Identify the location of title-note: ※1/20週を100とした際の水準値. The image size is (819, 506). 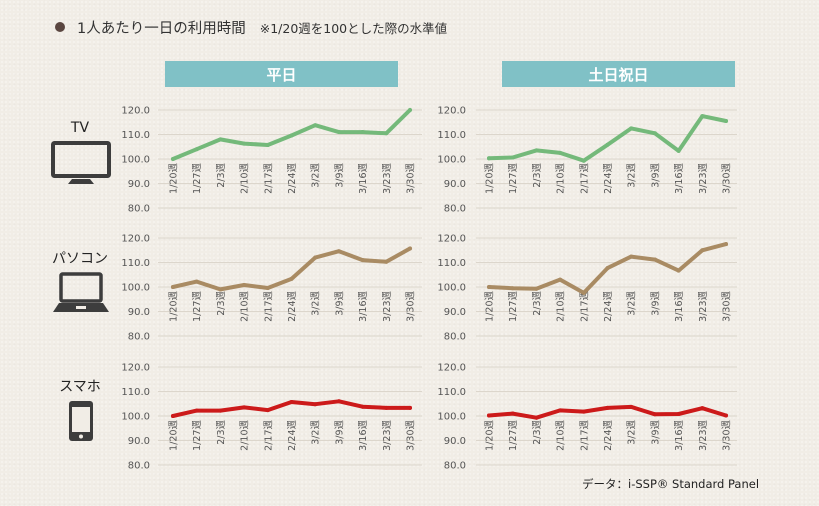
(353, 28).